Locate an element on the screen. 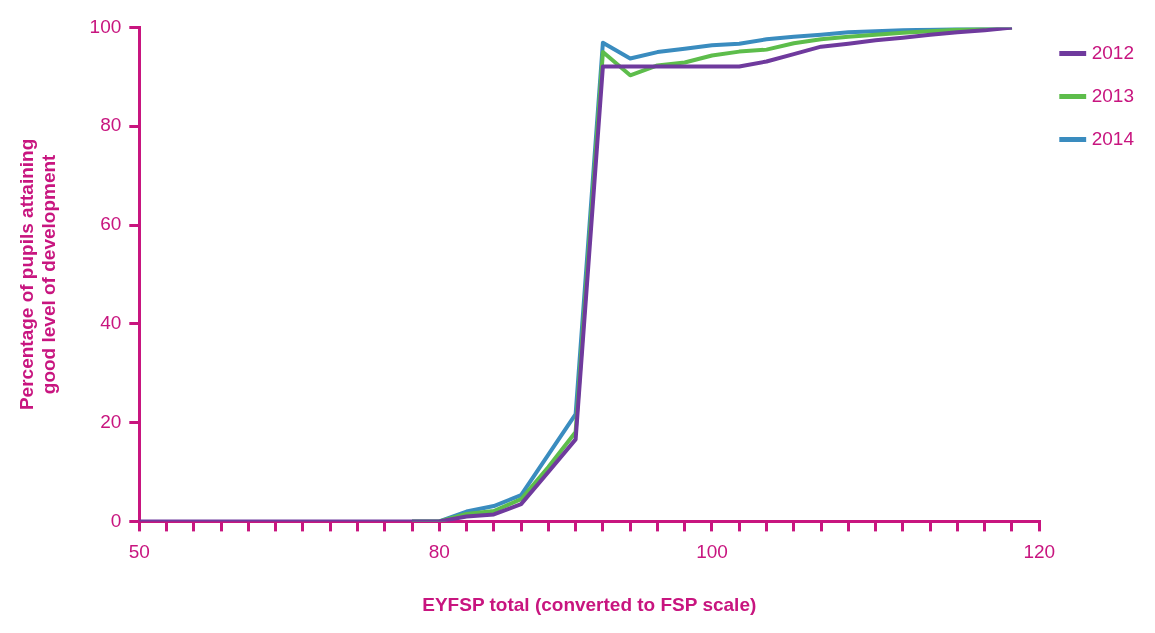  y-tick-label: 20 is located at coordinates (111, 421).